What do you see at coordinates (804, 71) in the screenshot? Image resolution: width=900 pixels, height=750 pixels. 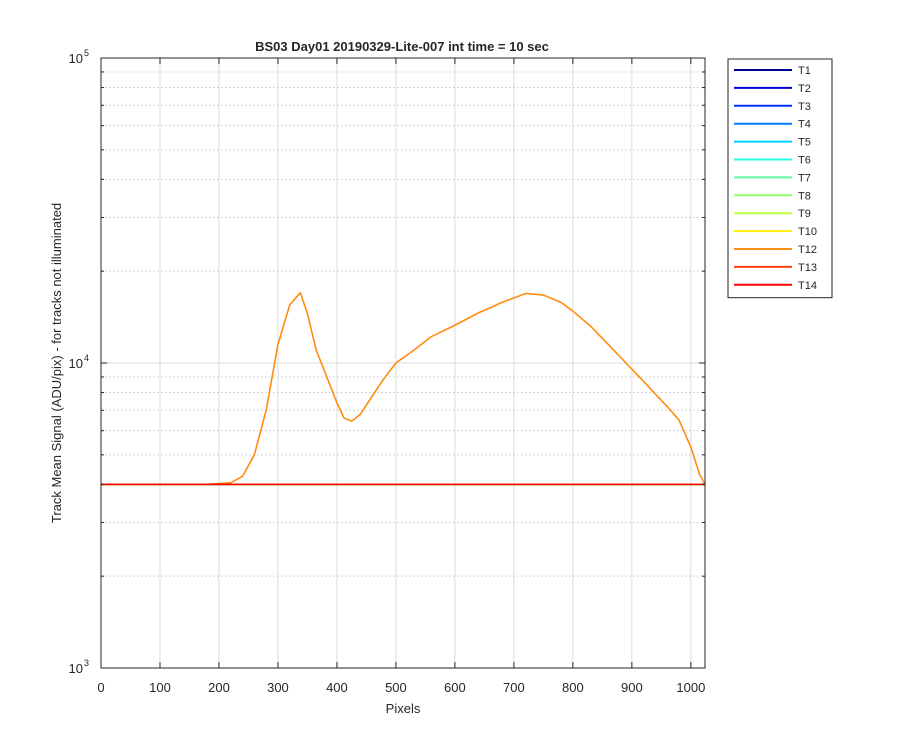 I see `legend-label-t1: T1` at bounding box center [804, 71].